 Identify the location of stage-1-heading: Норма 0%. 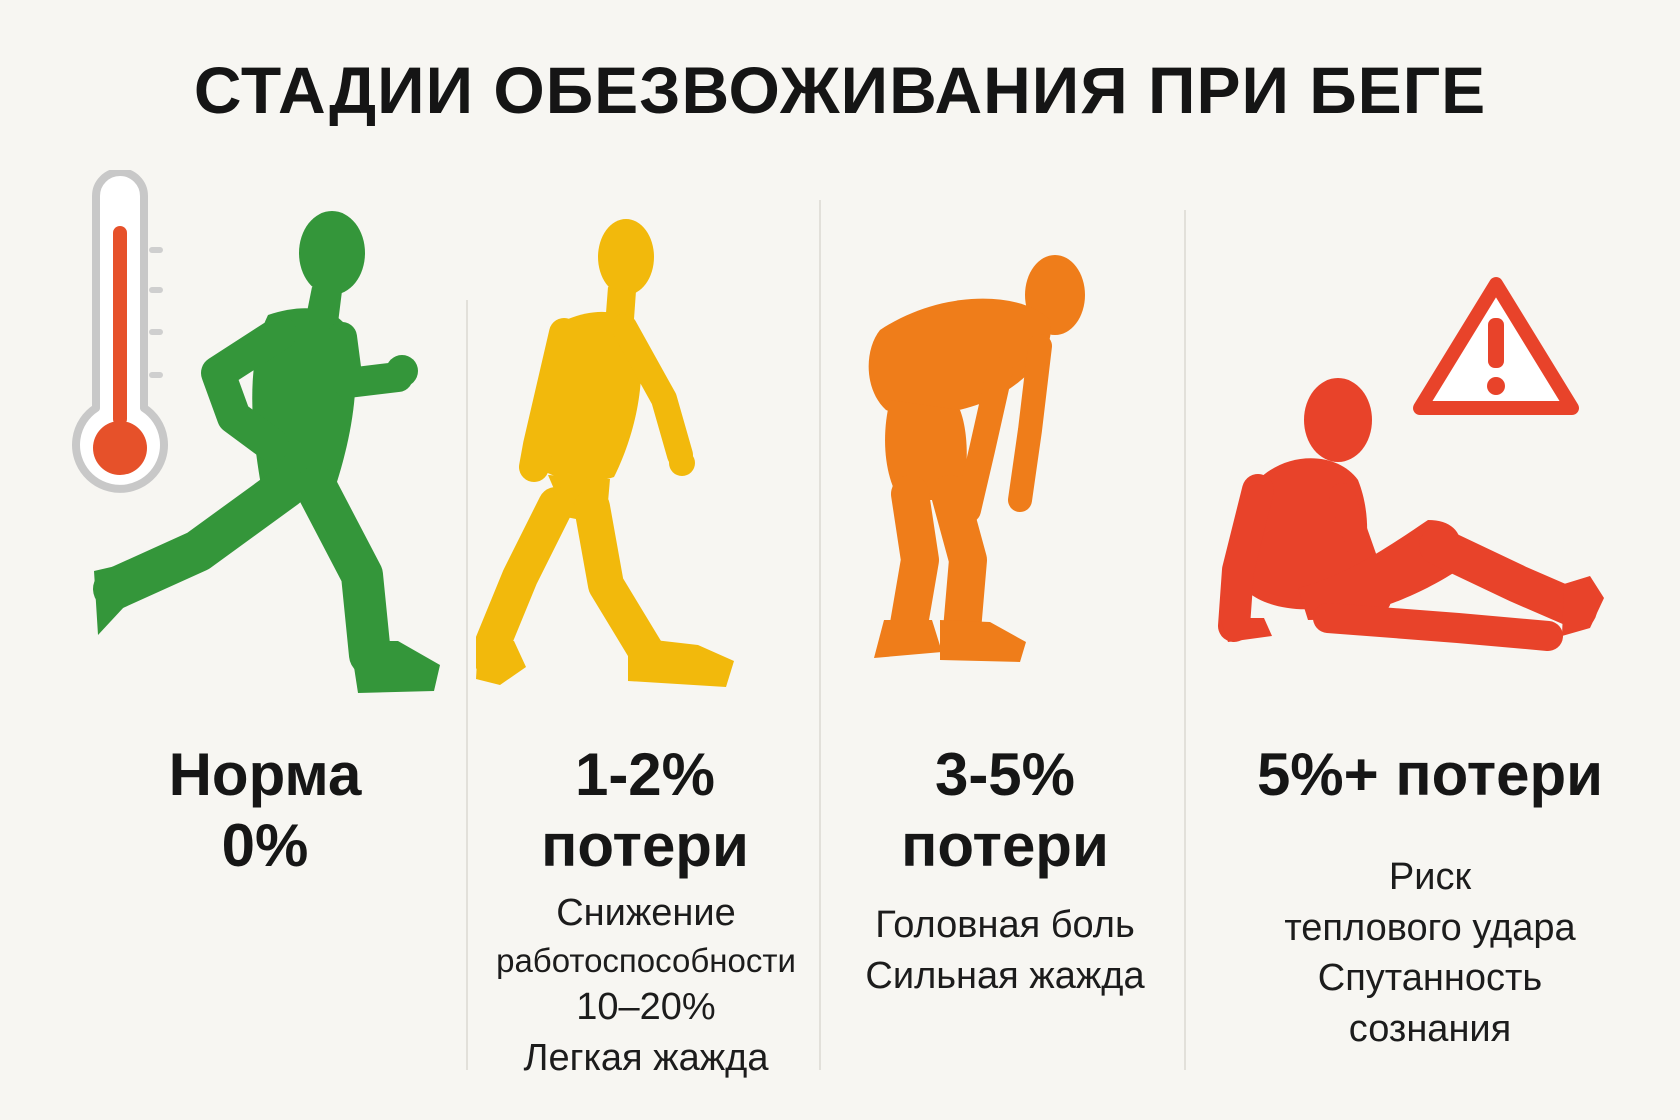
(265, 811).